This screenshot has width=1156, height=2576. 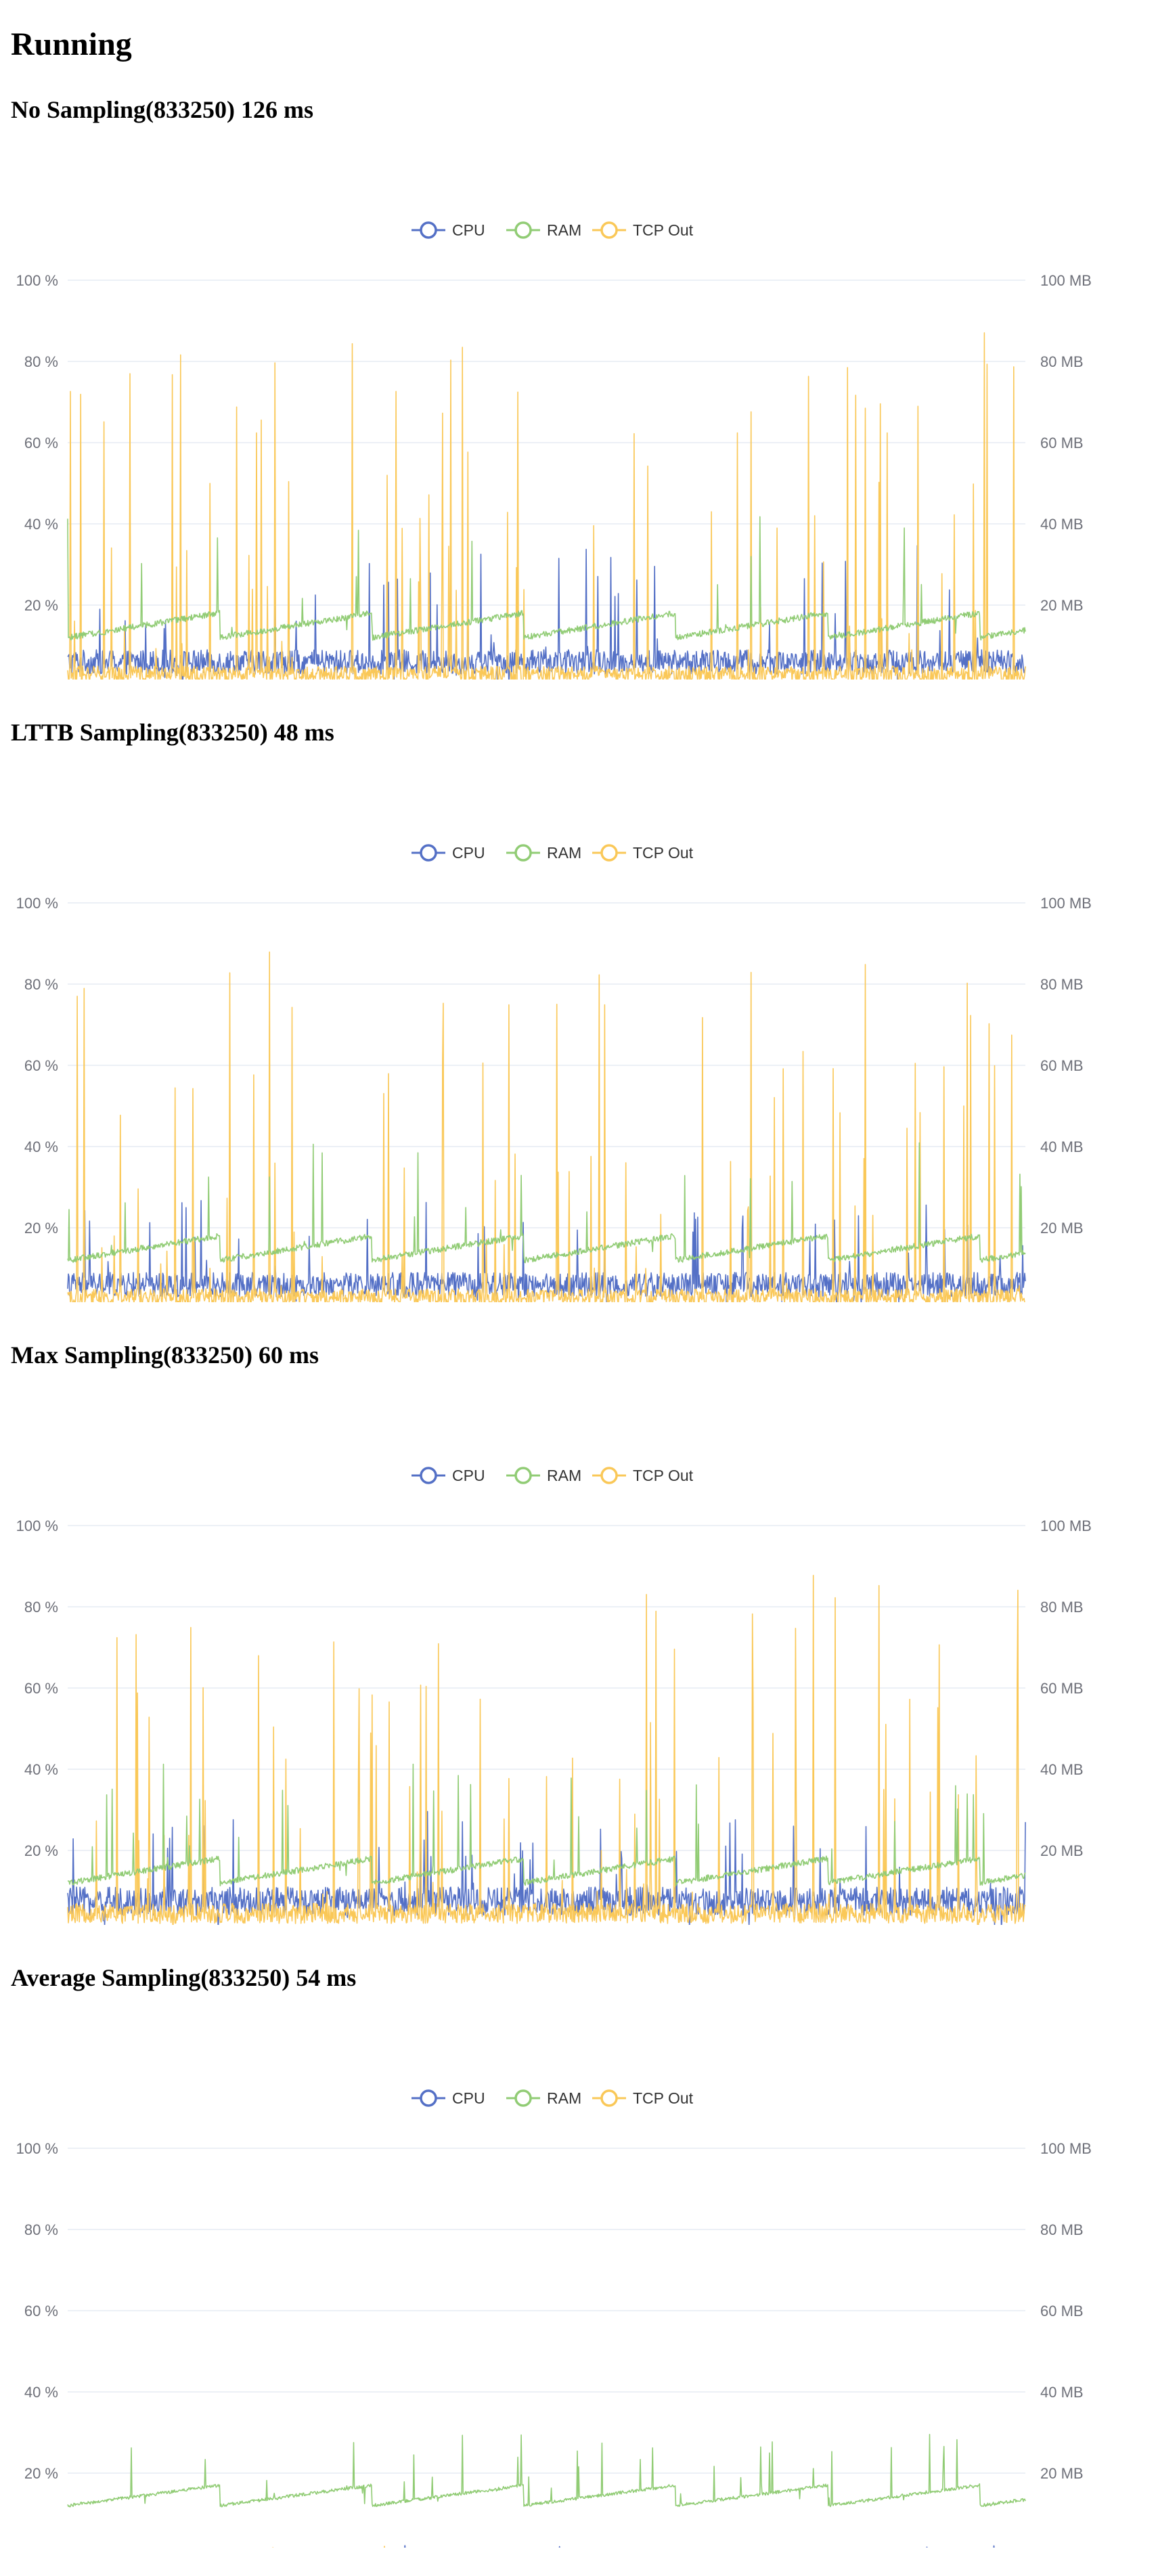 What do you see at coordinates (41, 524) in the screenshot?
I see `y-left-tick-label: 40 %` at bounding box center [41, 524].